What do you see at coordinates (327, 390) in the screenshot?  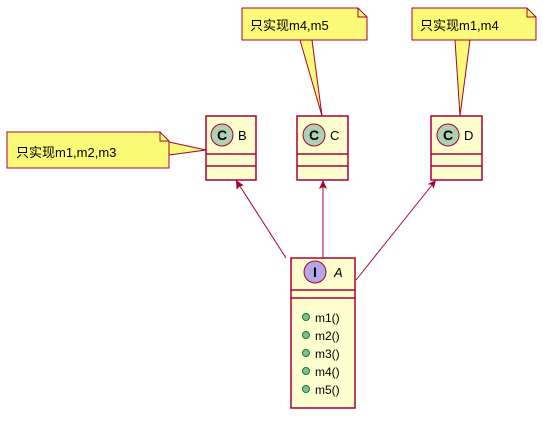 I see `method-label: m5()` at bounding box center [327, 390].